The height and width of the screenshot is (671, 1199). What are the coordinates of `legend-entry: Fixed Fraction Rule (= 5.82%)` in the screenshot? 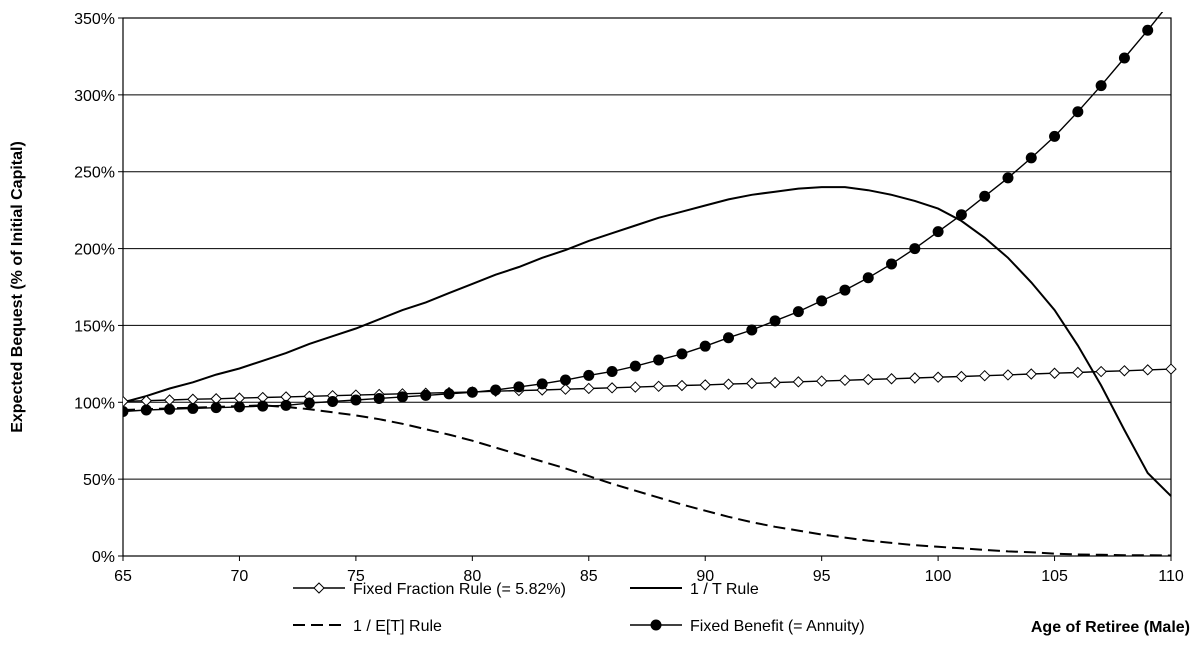 It's located at (429, 589).